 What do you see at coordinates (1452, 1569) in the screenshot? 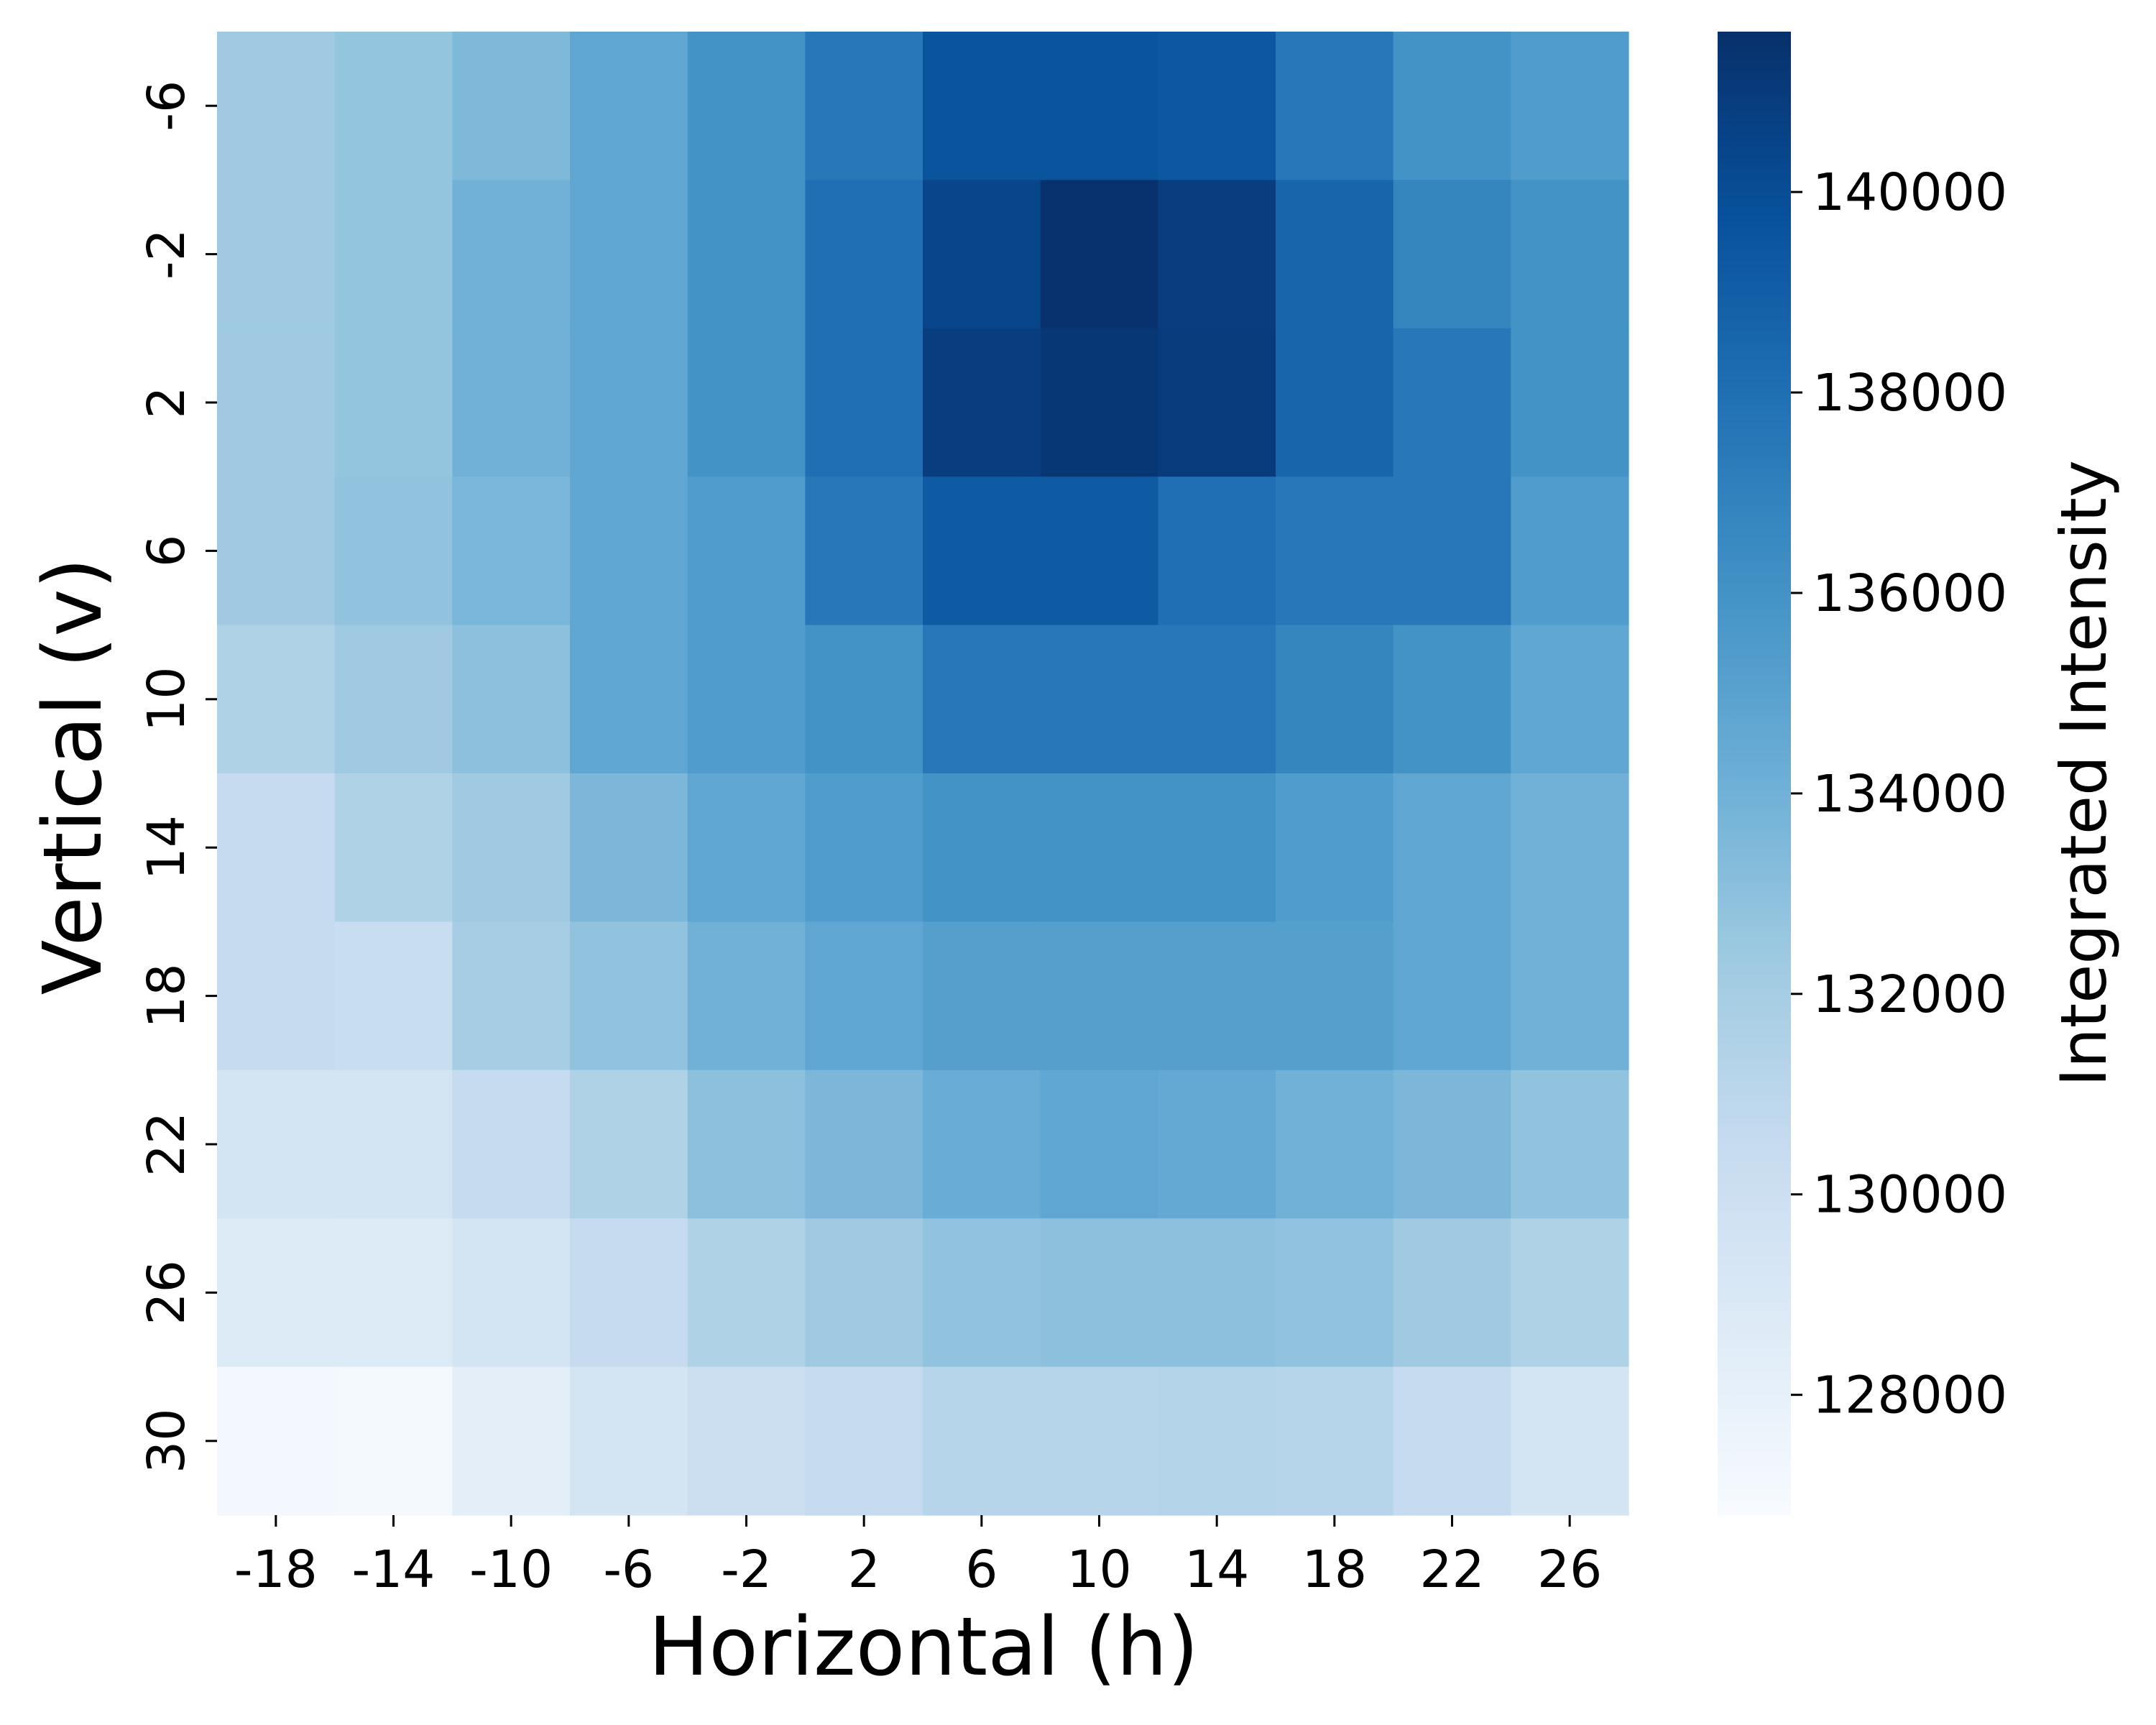
I see `x-tick-label: 22` at bounding box center [1452, 1569].